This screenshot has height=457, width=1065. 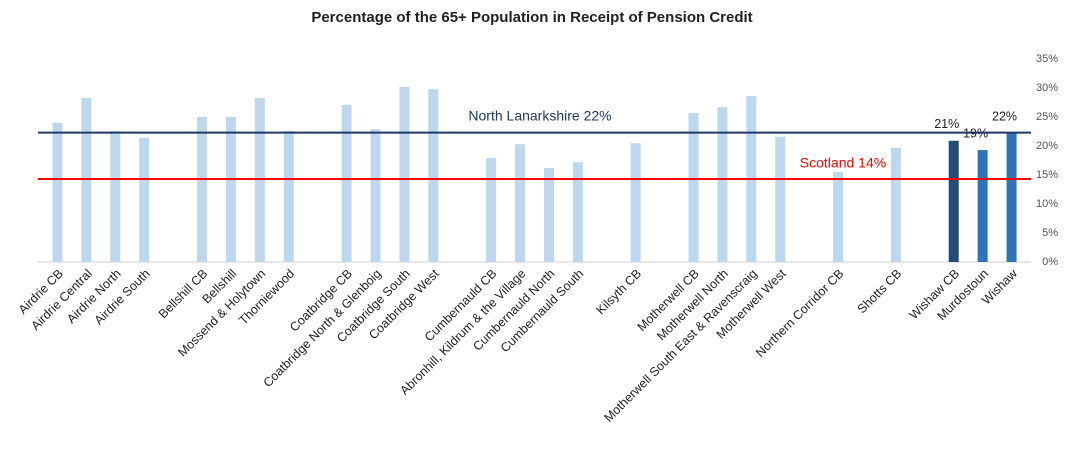 I want to click on data-label: 21%, so click(x=946, y=124).